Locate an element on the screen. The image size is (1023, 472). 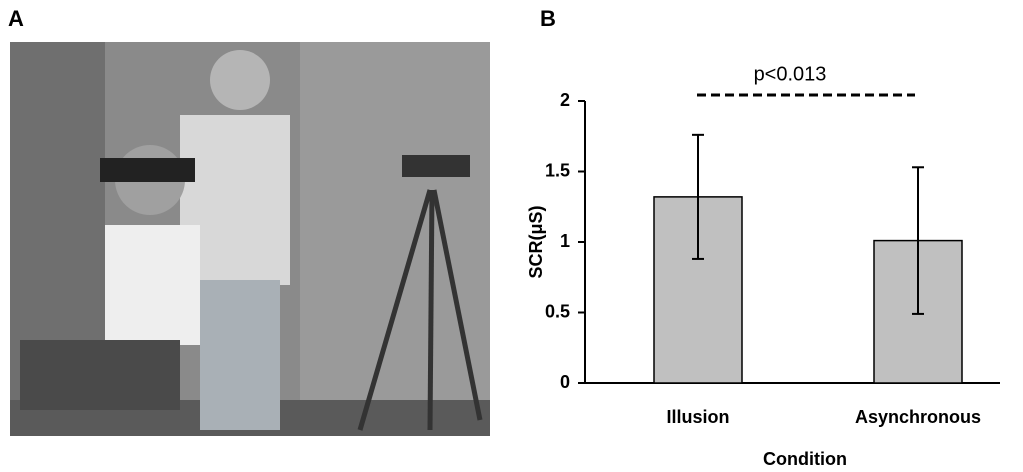
y-tick-label: 0 is located at coordinates (565, 382).